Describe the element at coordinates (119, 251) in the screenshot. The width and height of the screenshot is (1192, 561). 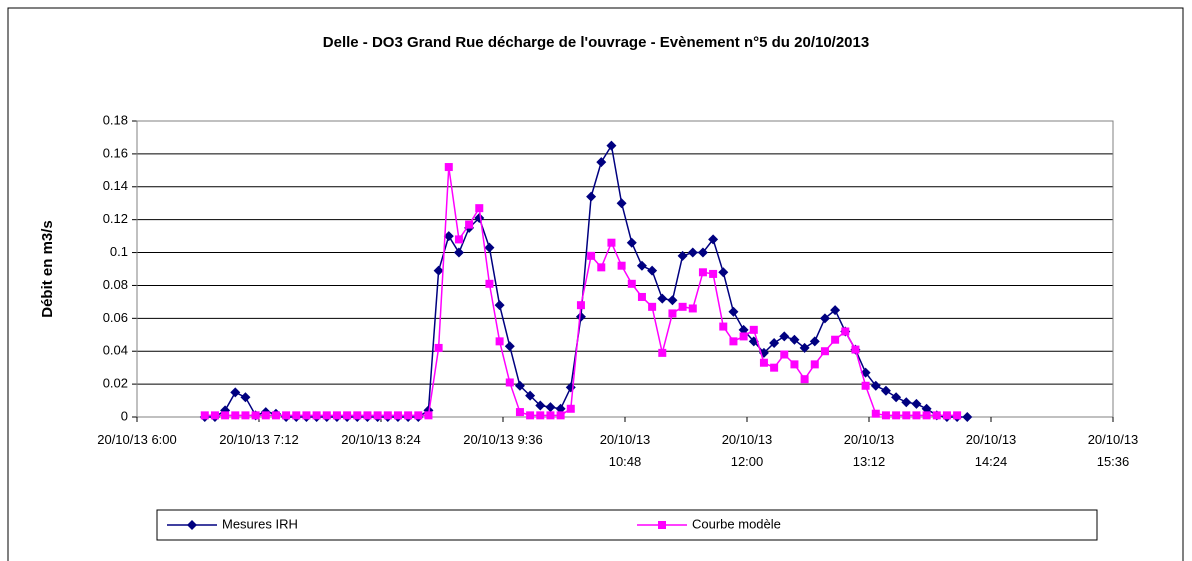
I see `y-tick-label: 0.1` at that location.